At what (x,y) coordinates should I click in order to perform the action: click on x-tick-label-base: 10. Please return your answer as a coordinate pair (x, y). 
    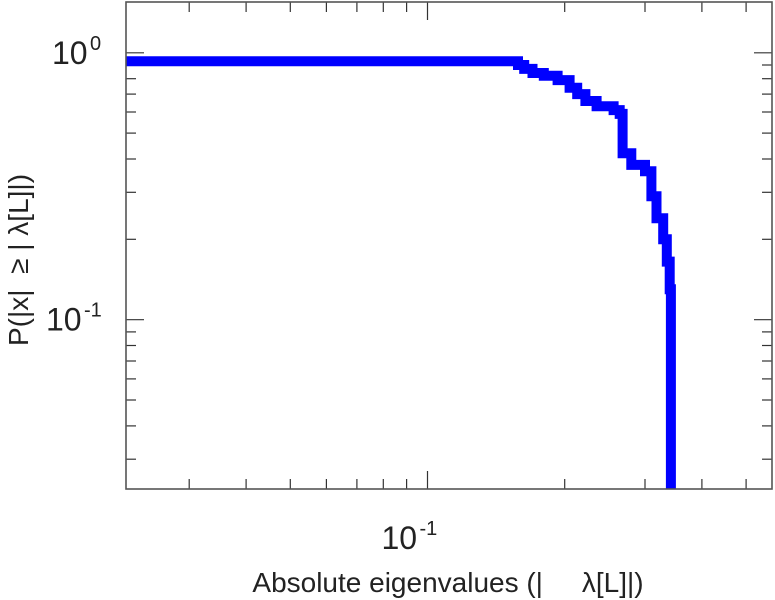
    Looking at the image, I should click on (400, 538).